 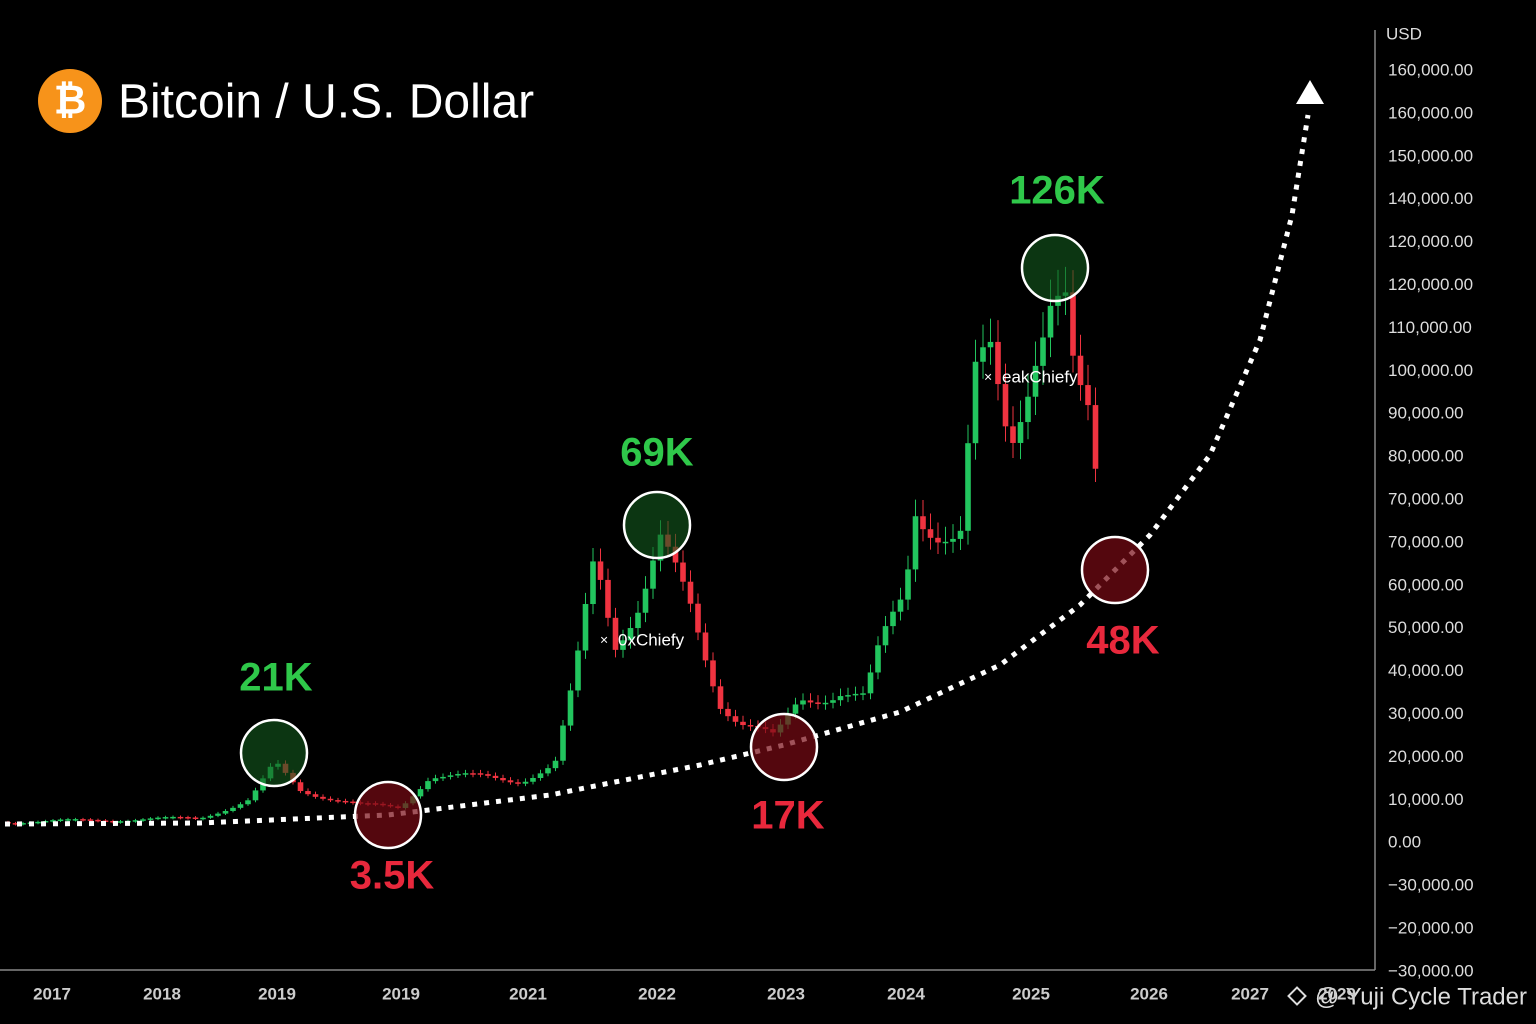 What do you see at coordinates (70, 101) in the screenshot?
I see `icon-symbol: ₿` at bounding box center [70, 101].